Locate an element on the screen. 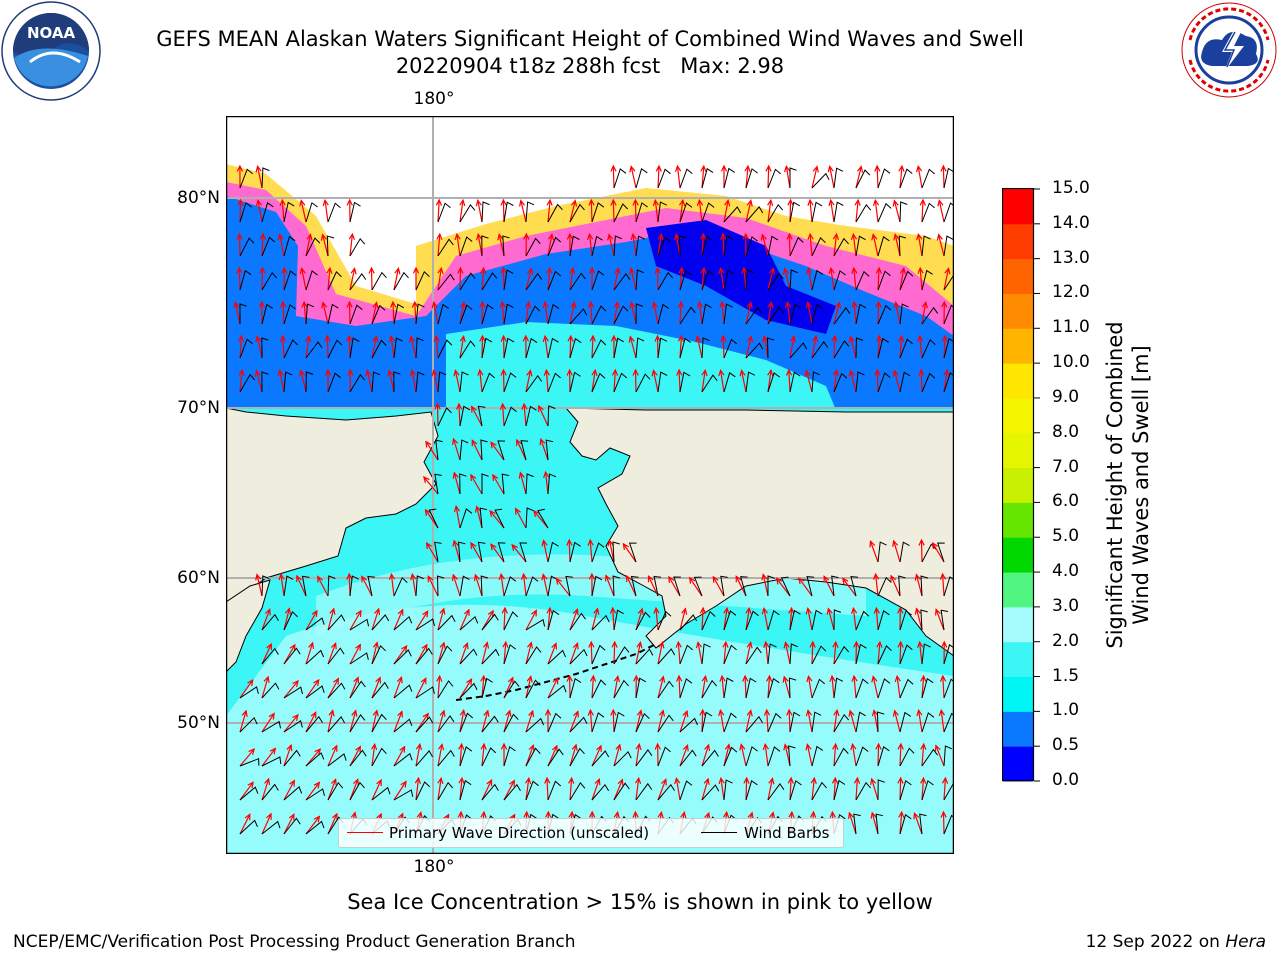 The image size is (1280, 960). colorbar-tick-label: 1.5 is located at coordinates (1066, 675).